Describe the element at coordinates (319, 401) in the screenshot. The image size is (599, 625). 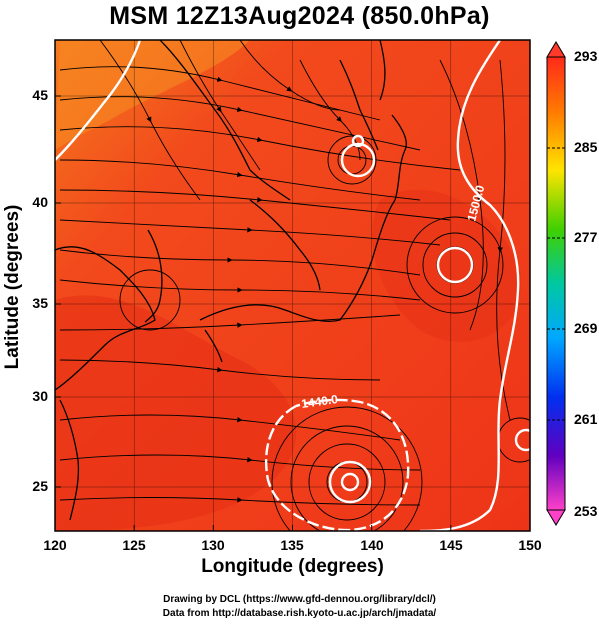
I see `contour-label: 1440.0` at that location.